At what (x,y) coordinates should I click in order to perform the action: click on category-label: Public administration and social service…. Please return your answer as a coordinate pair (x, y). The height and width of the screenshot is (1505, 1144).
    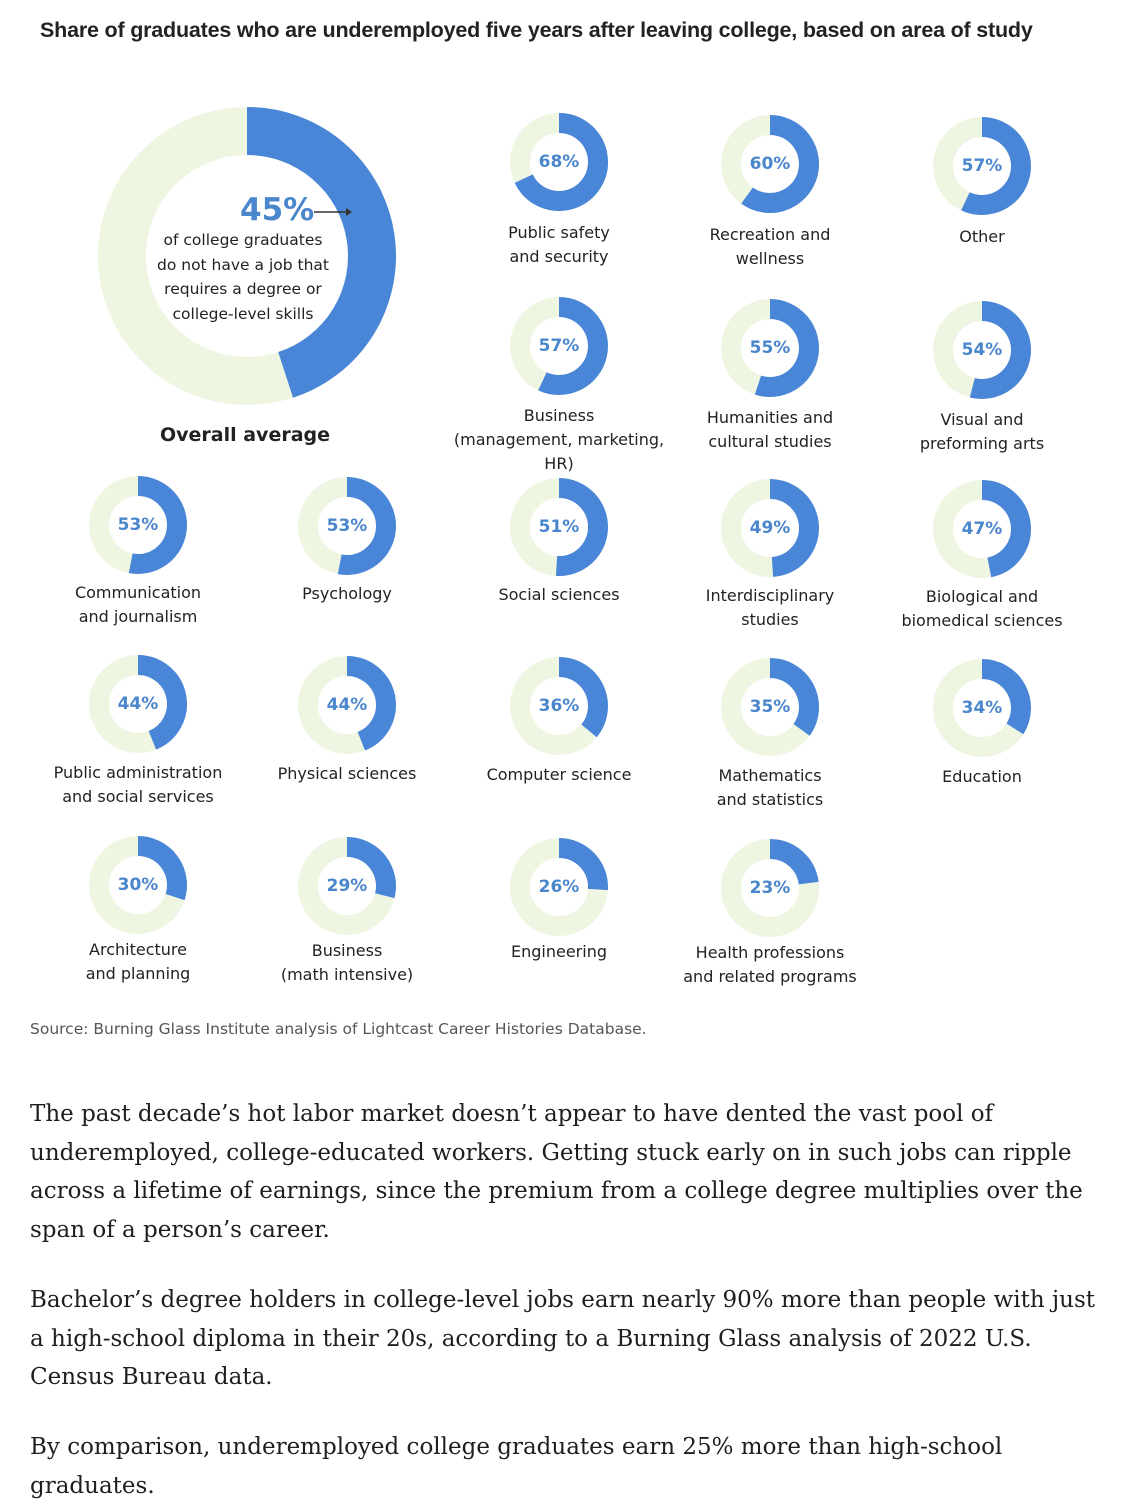
    Looking at the image, I should click on (138, 784).